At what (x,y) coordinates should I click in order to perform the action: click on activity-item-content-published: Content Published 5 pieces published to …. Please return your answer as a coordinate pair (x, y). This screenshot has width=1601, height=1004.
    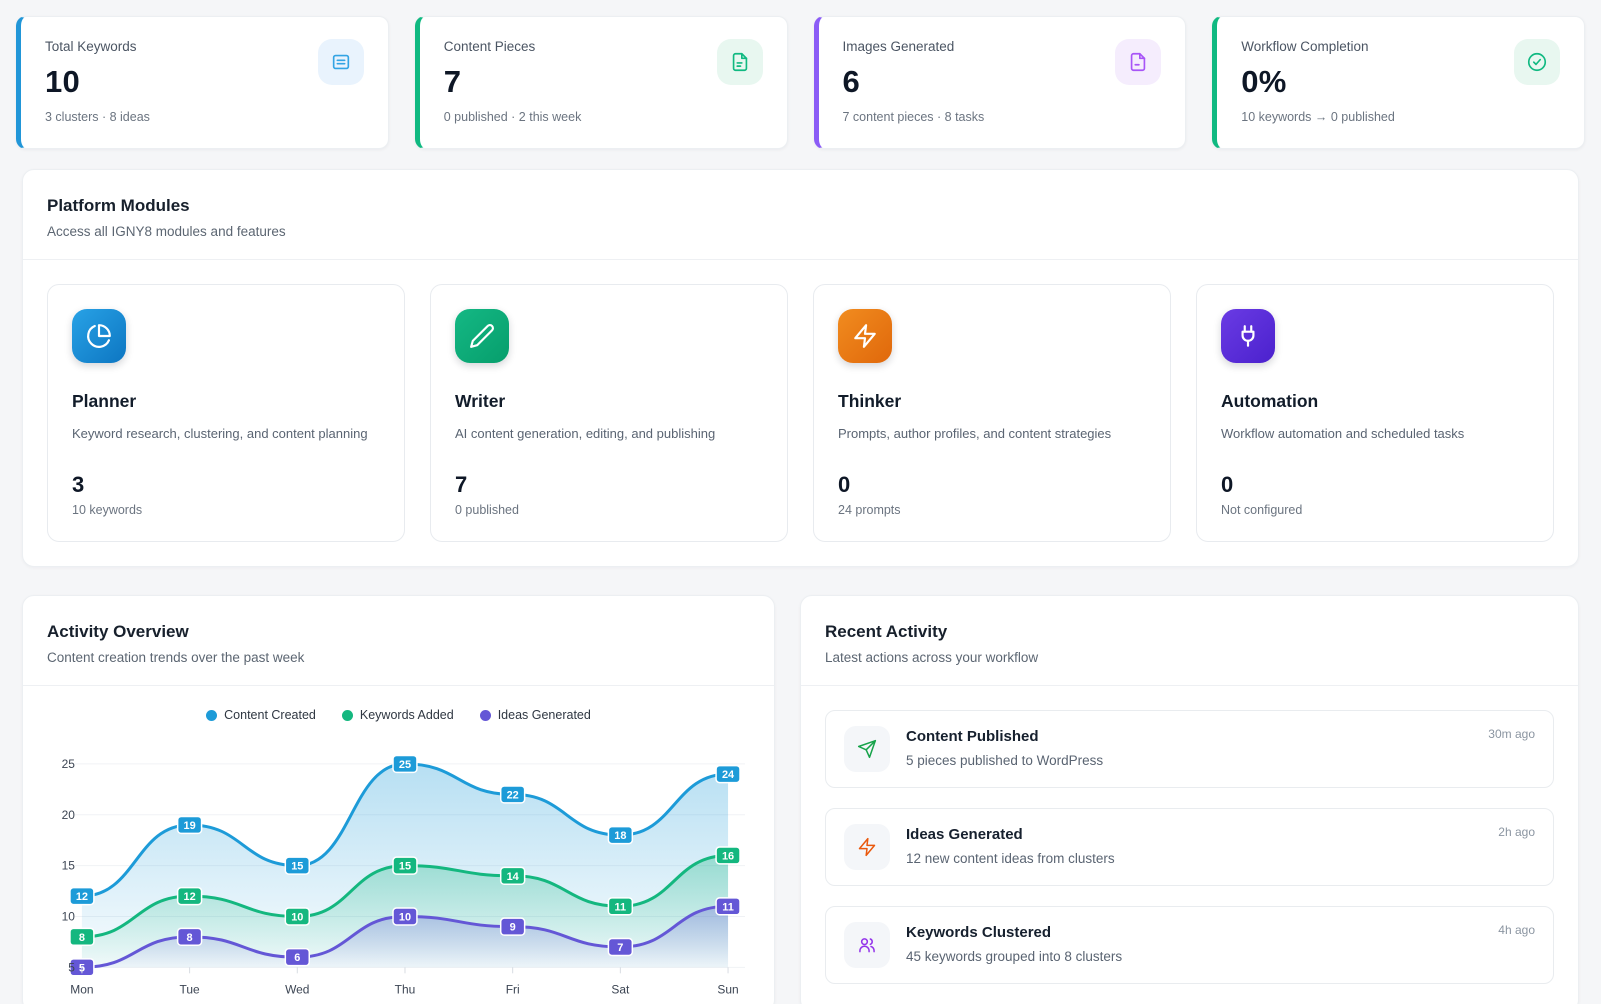
    Looking at the image, I should click on (1189, 749).